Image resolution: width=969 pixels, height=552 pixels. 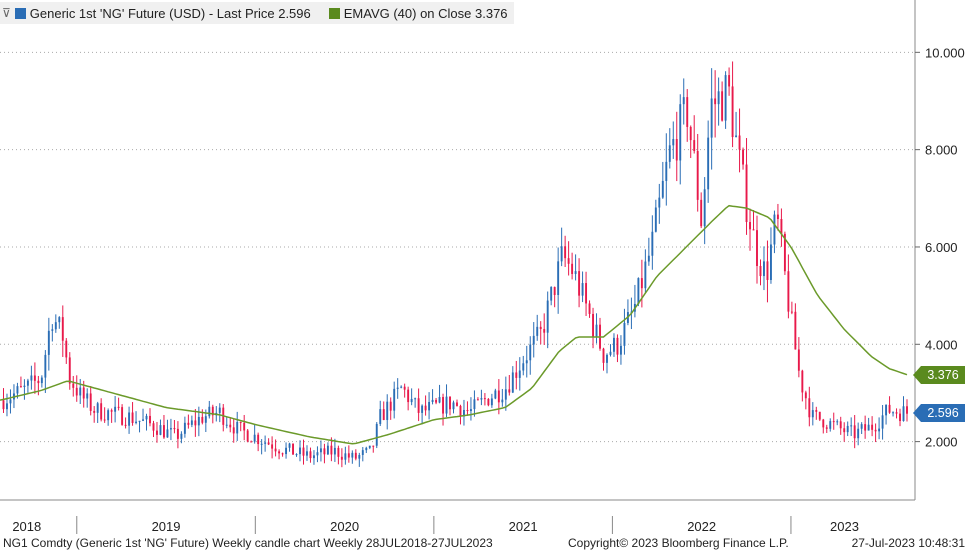 What do you see at coordinates (844, 526) in the screenshot?
I see `x-tick-label: 2023` at bounding box center [844, 526].